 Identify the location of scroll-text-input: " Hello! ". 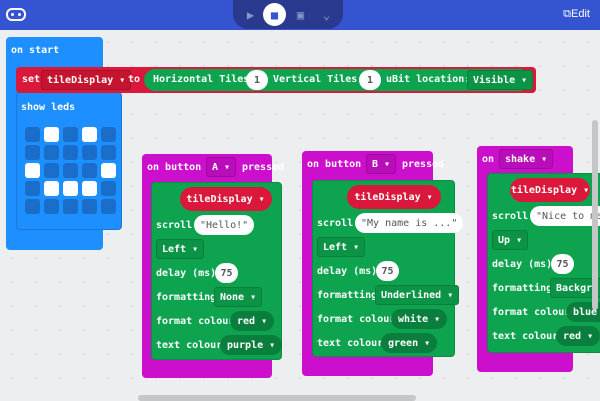
(224, 225).